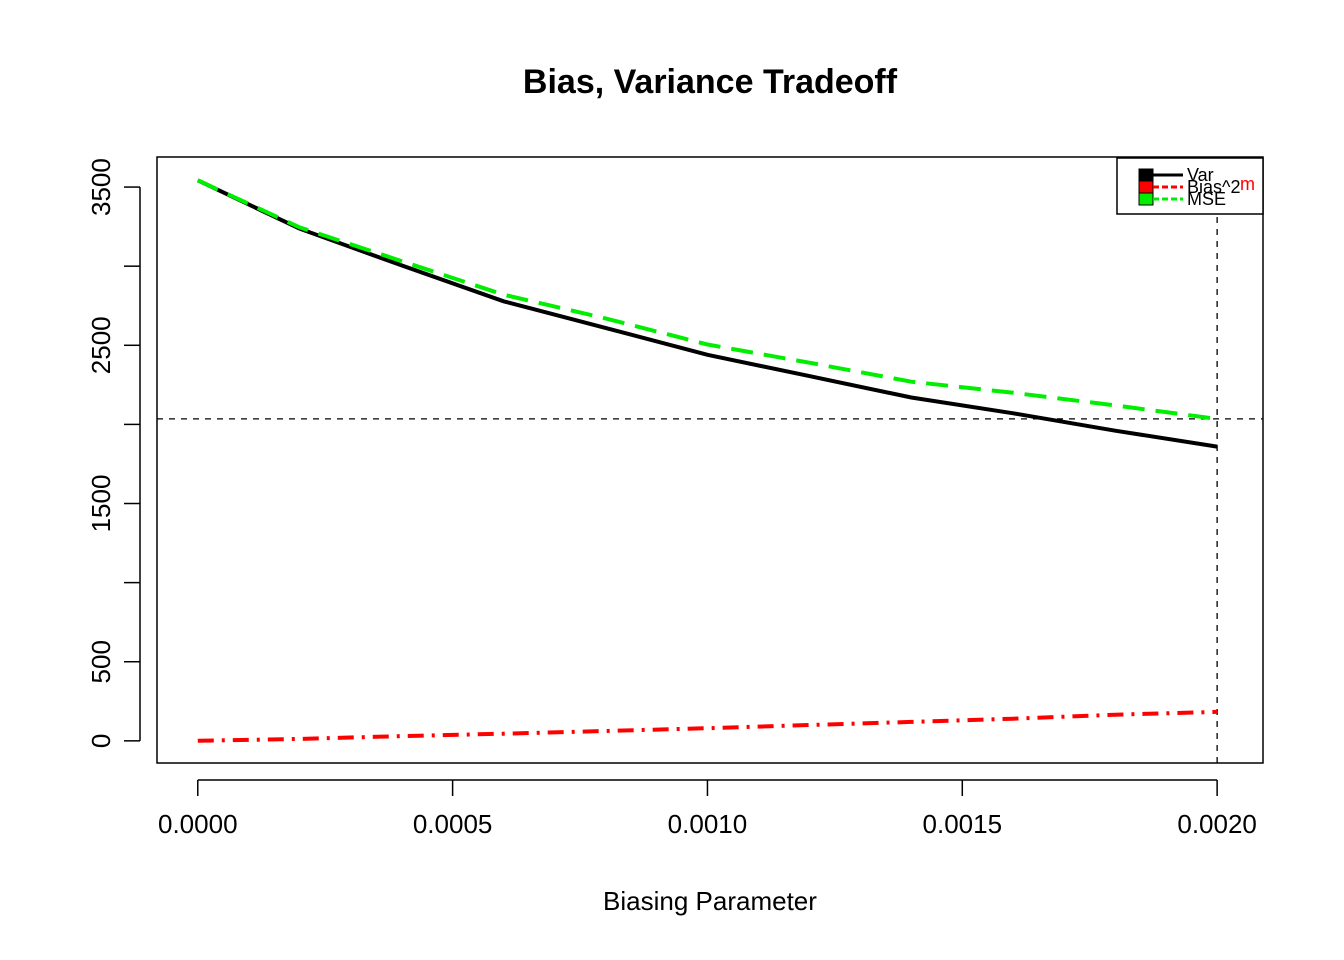 The width and height of the screenshot is (1344, 960). I want to click on x-axis: 0.0000 0.0005 0.0010 0.0015 0.0020, so click(707, 809).